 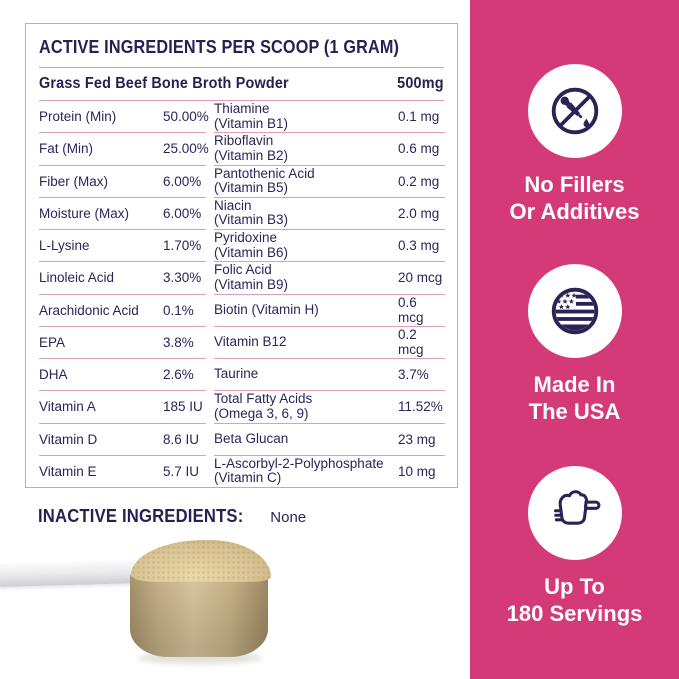 What do you see at coordinates (141, 515) in the screenshot?
I see `inactive-ingredients-label: INACTIVE INGREDIENTS:` at bounding box center [141, 515].